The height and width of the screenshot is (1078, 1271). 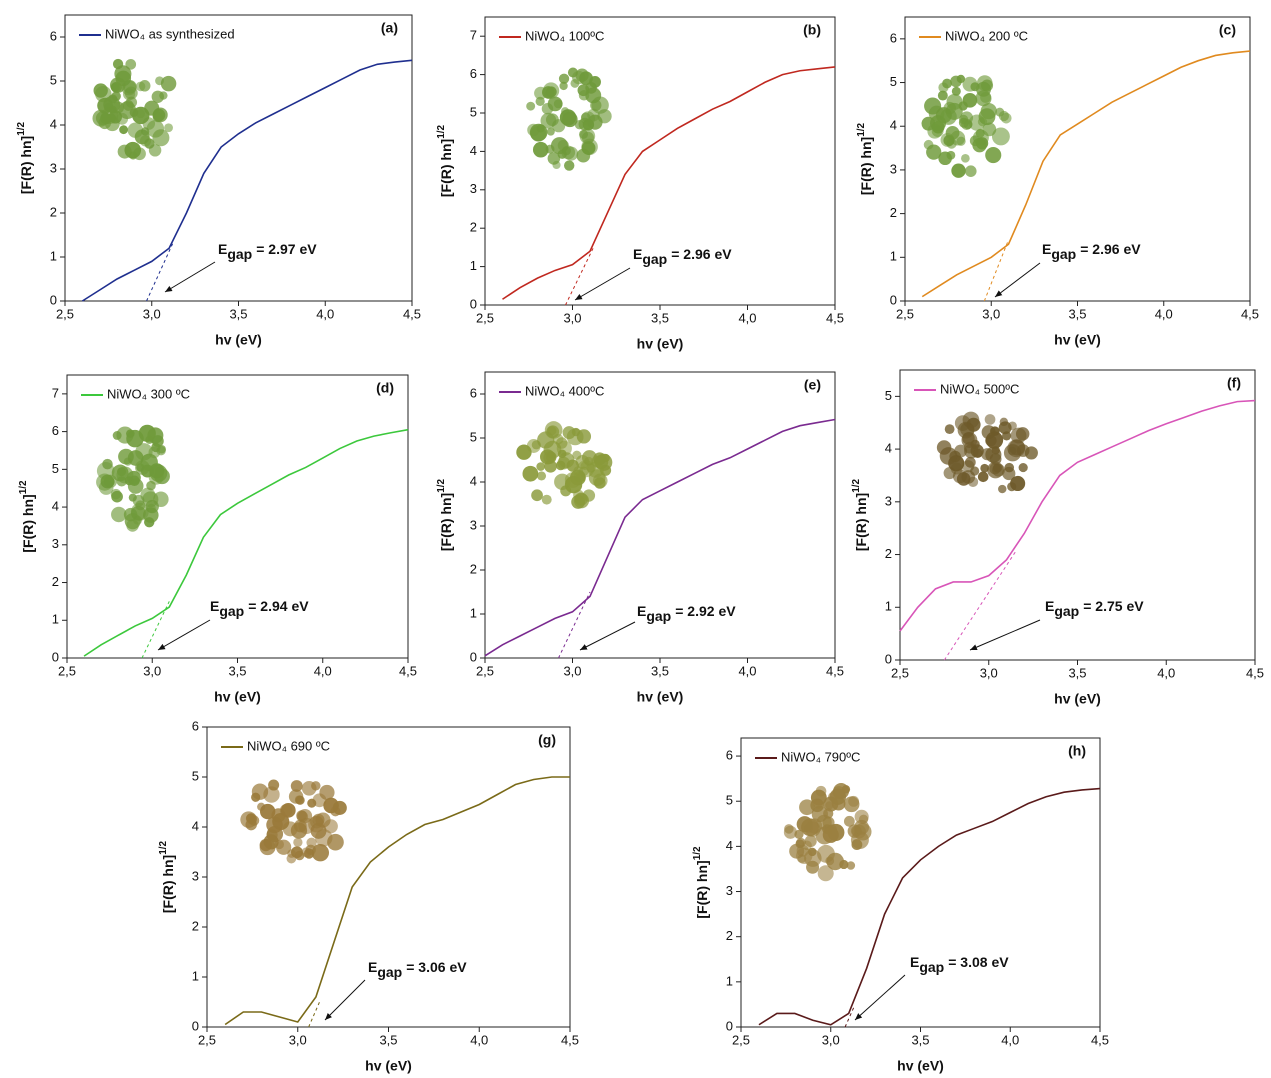 What do you see at coordinates (25, 157) in the screenshot?
I see `y-axis-label: [F(R) hn]1/2` at bounding box center [25, 157].